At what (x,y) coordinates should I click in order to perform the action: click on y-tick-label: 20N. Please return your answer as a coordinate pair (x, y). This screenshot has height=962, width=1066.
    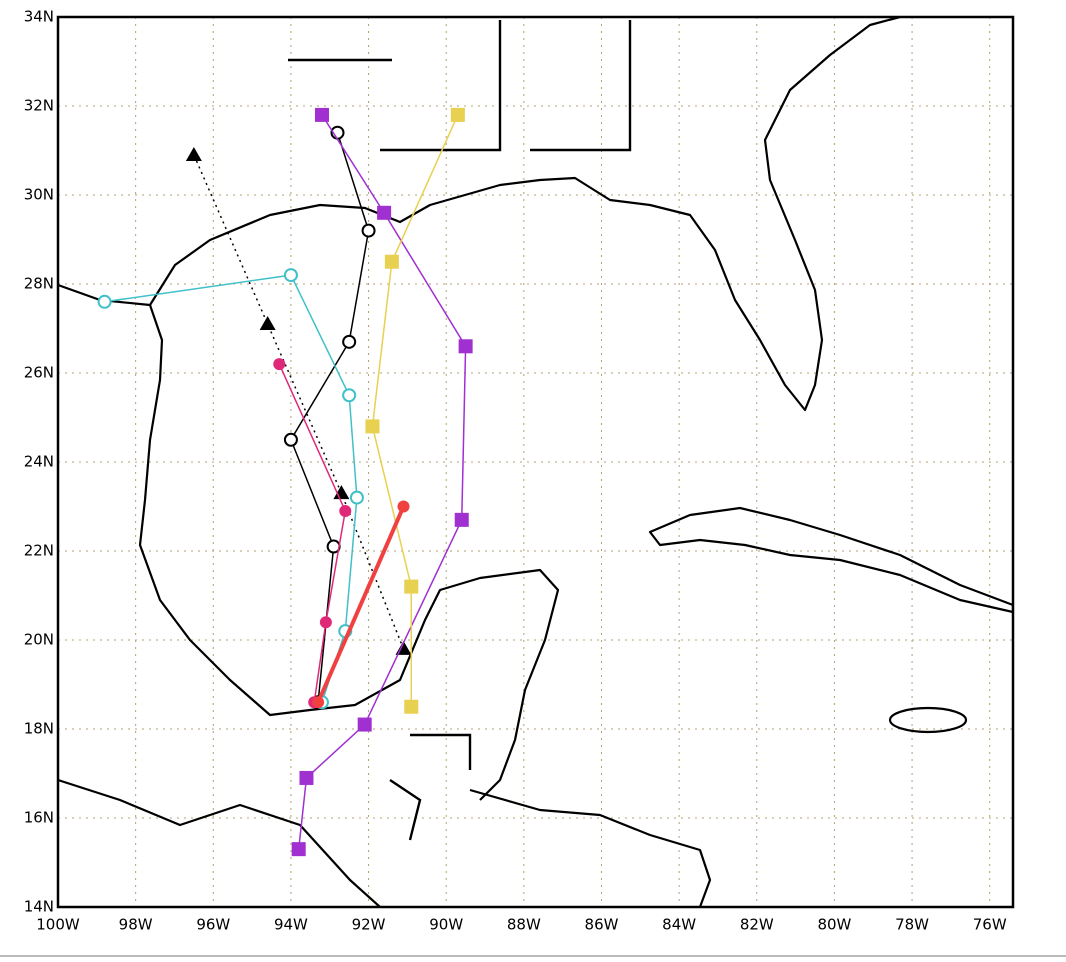
    Looking at the image, I should click on (39, 640).